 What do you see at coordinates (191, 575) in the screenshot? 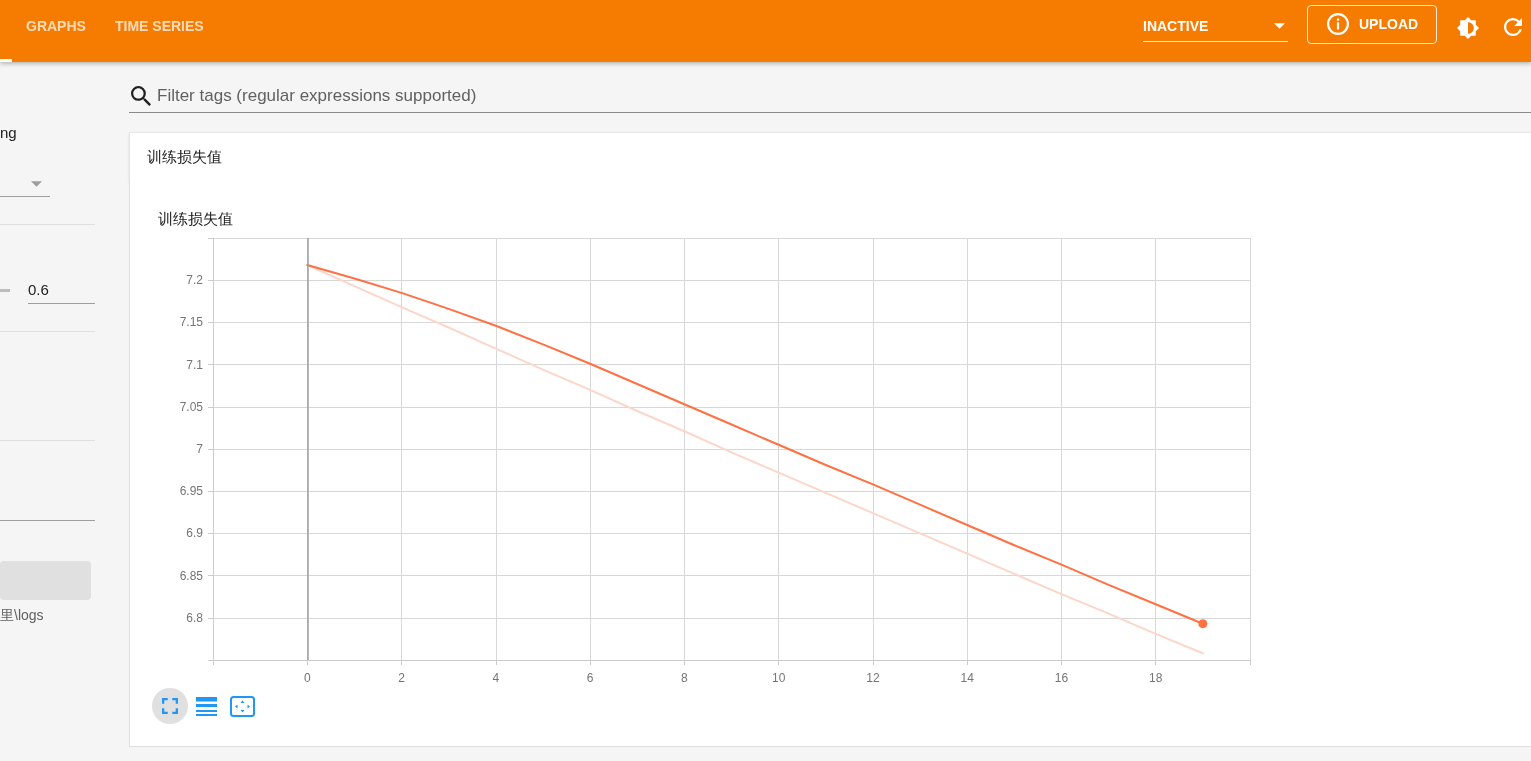
I see `y-tick-label: 6.85` at bounding box center [191, 575].